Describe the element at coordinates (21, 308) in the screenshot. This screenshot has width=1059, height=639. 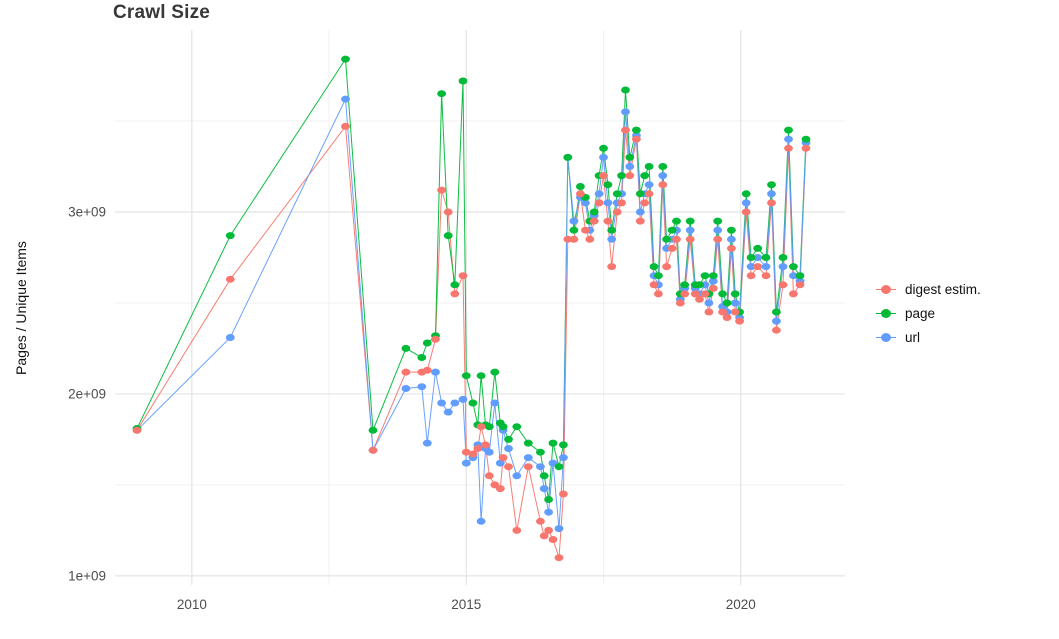
I see `y-axis-label: Pages / Unique Items` at that location.